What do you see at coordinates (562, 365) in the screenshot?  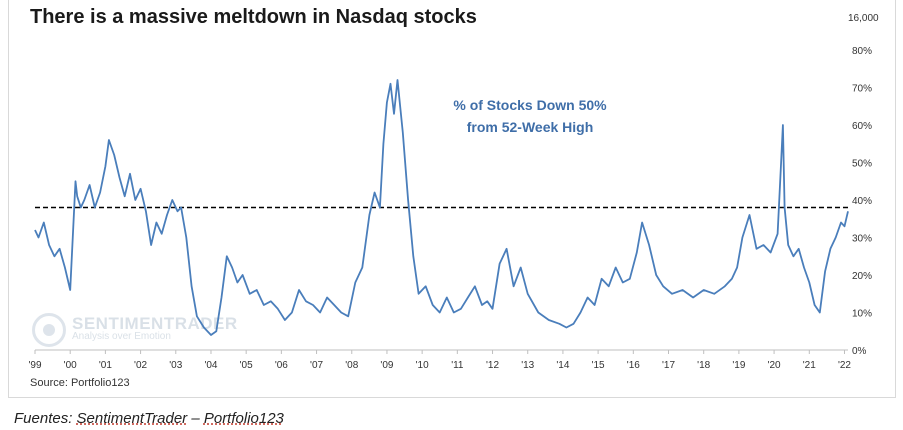 I see `x-tick-label: '14` at bounding box center [562, 365].